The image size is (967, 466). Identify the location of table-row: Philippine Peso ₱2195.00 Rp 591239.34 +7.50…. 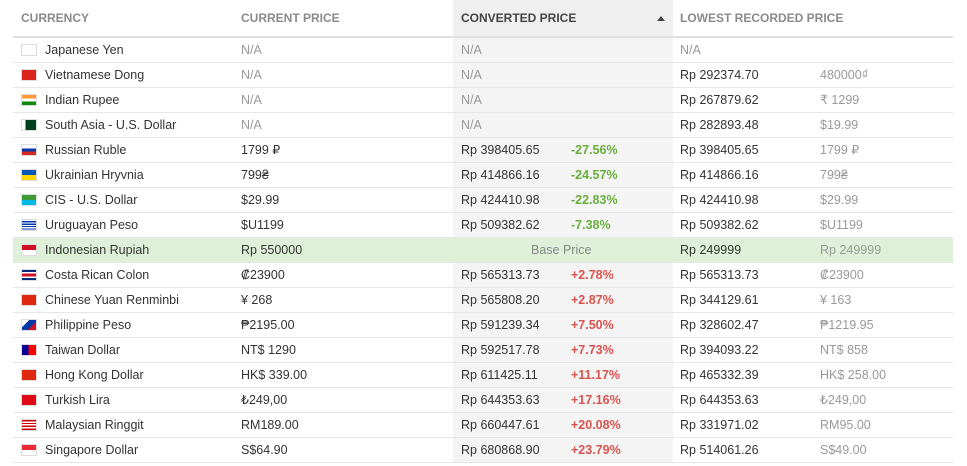
(483, 325).